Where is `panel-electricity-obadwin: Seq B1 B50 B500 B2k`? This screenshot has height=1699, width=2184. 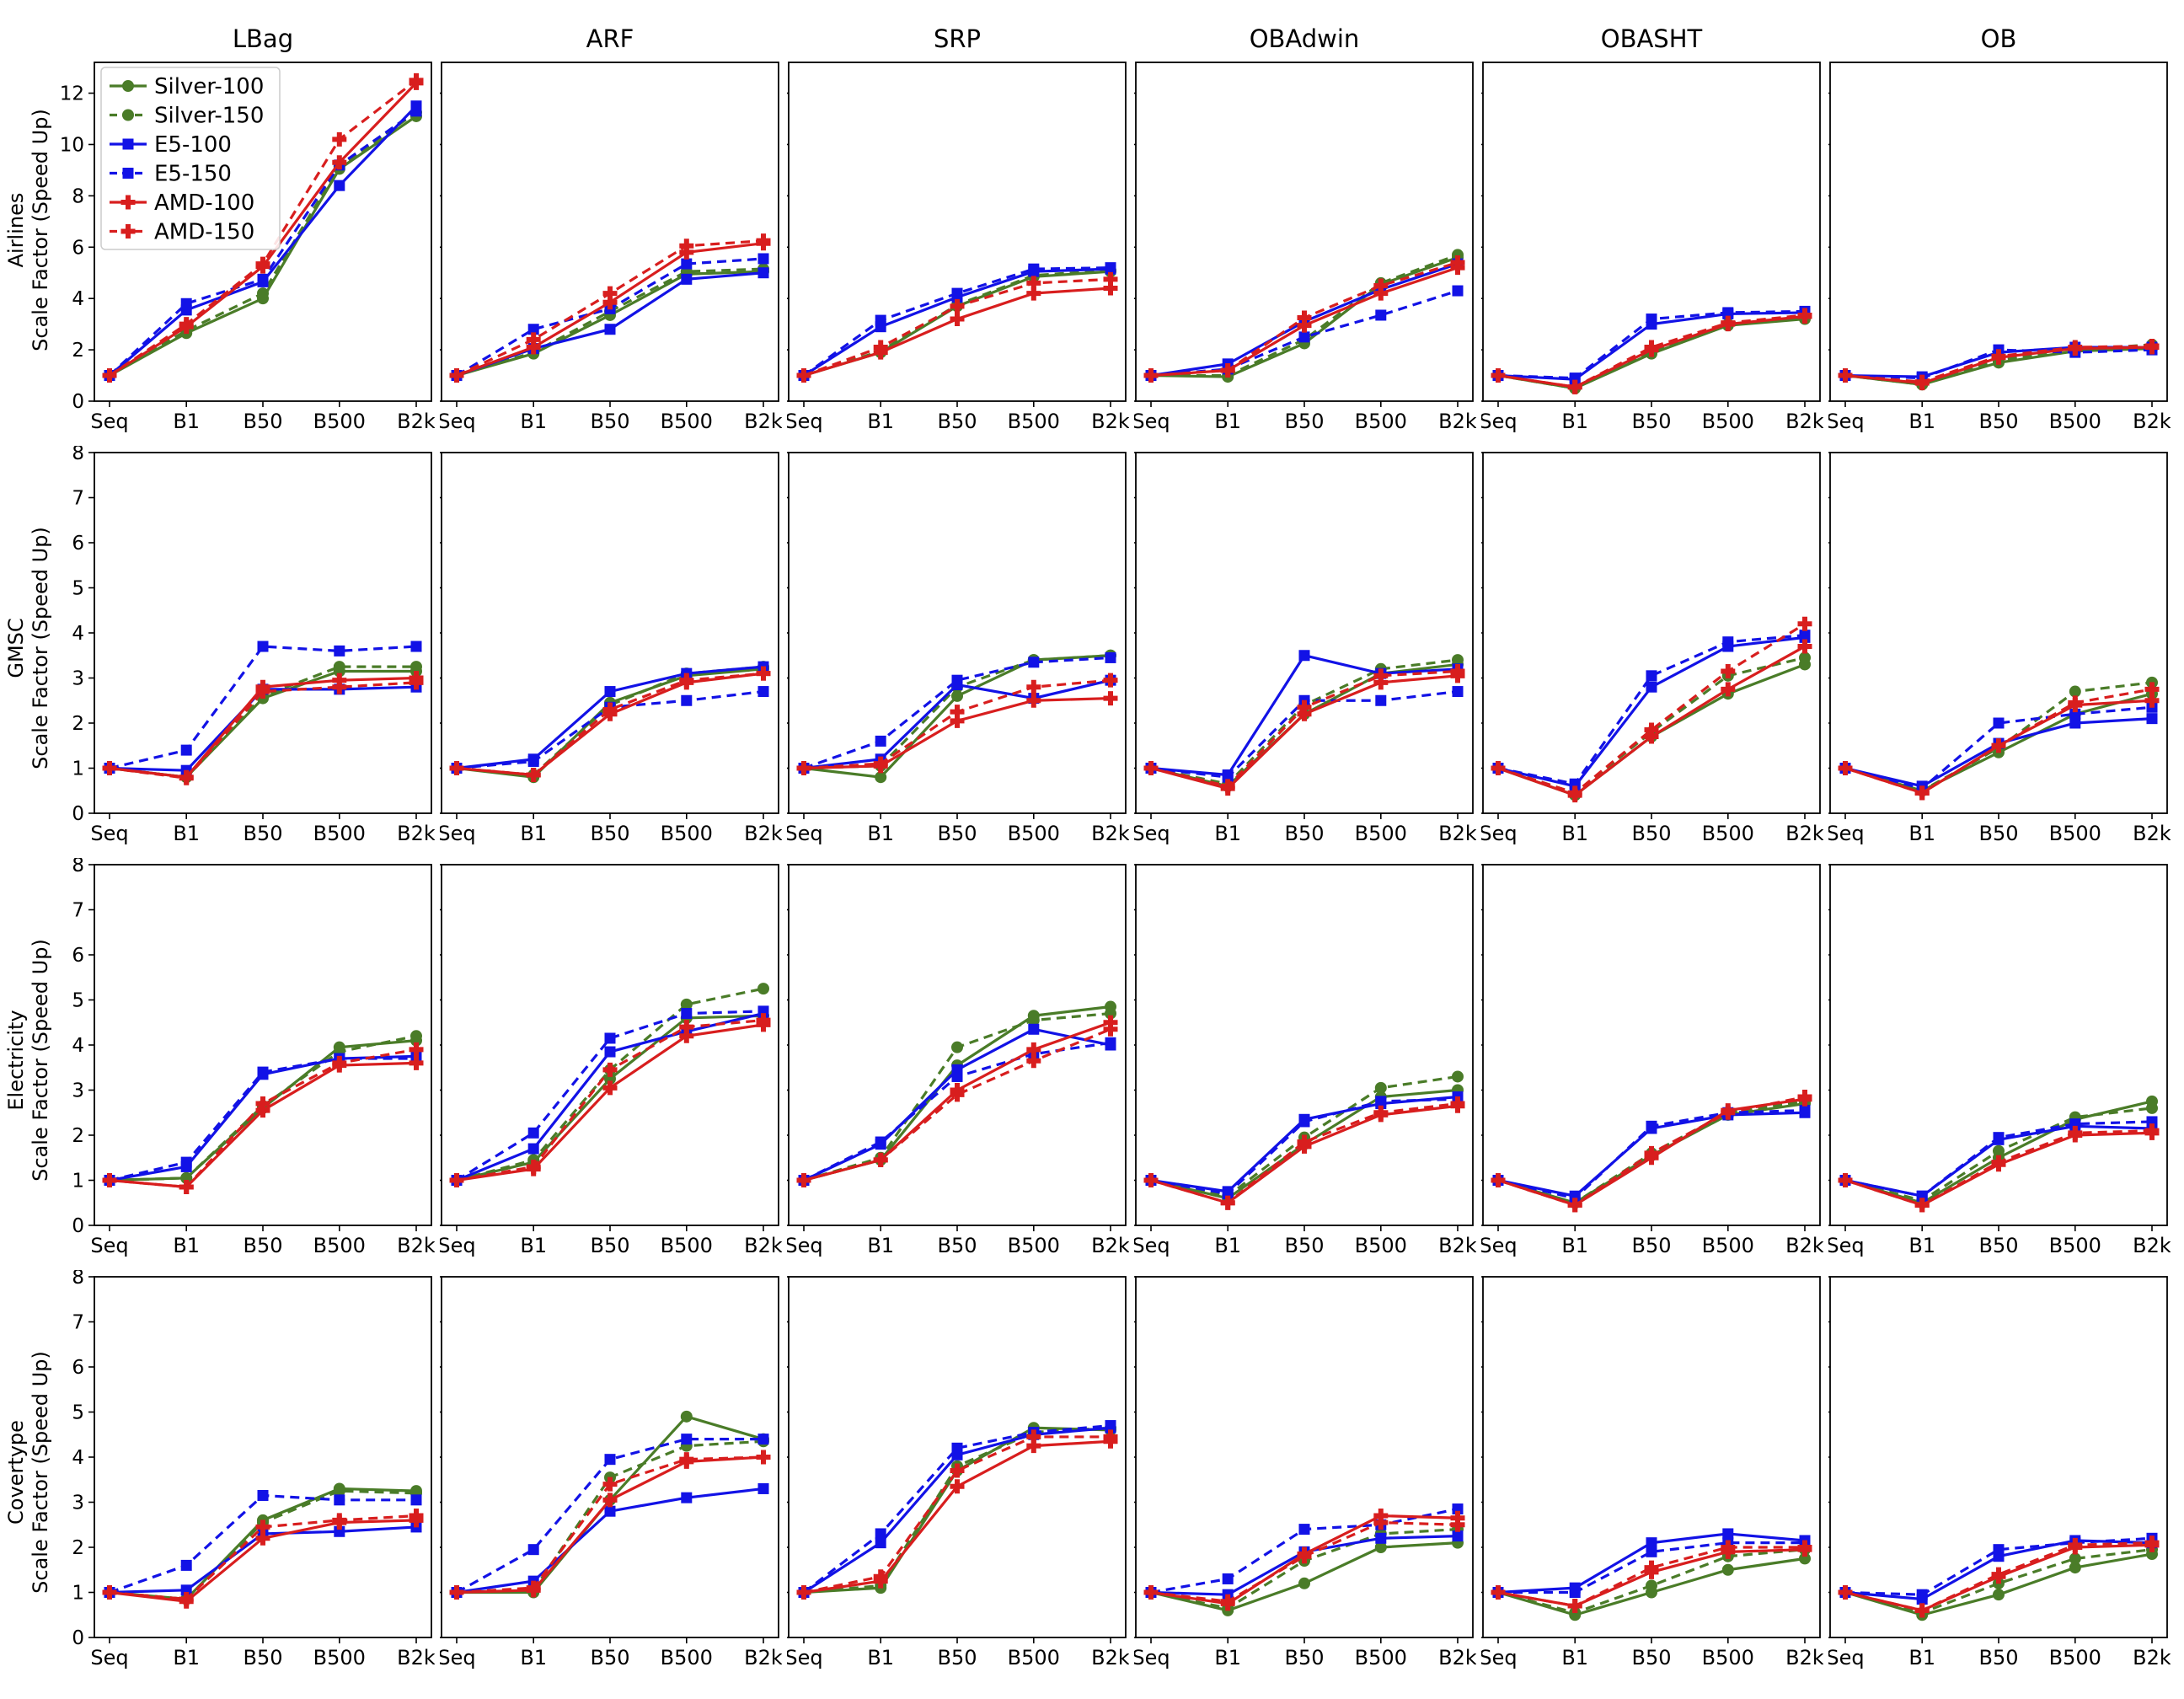
panel-electricity-obadwin: Seq B1 B50 B500 B2k is located at coordinates (1305, 1060).